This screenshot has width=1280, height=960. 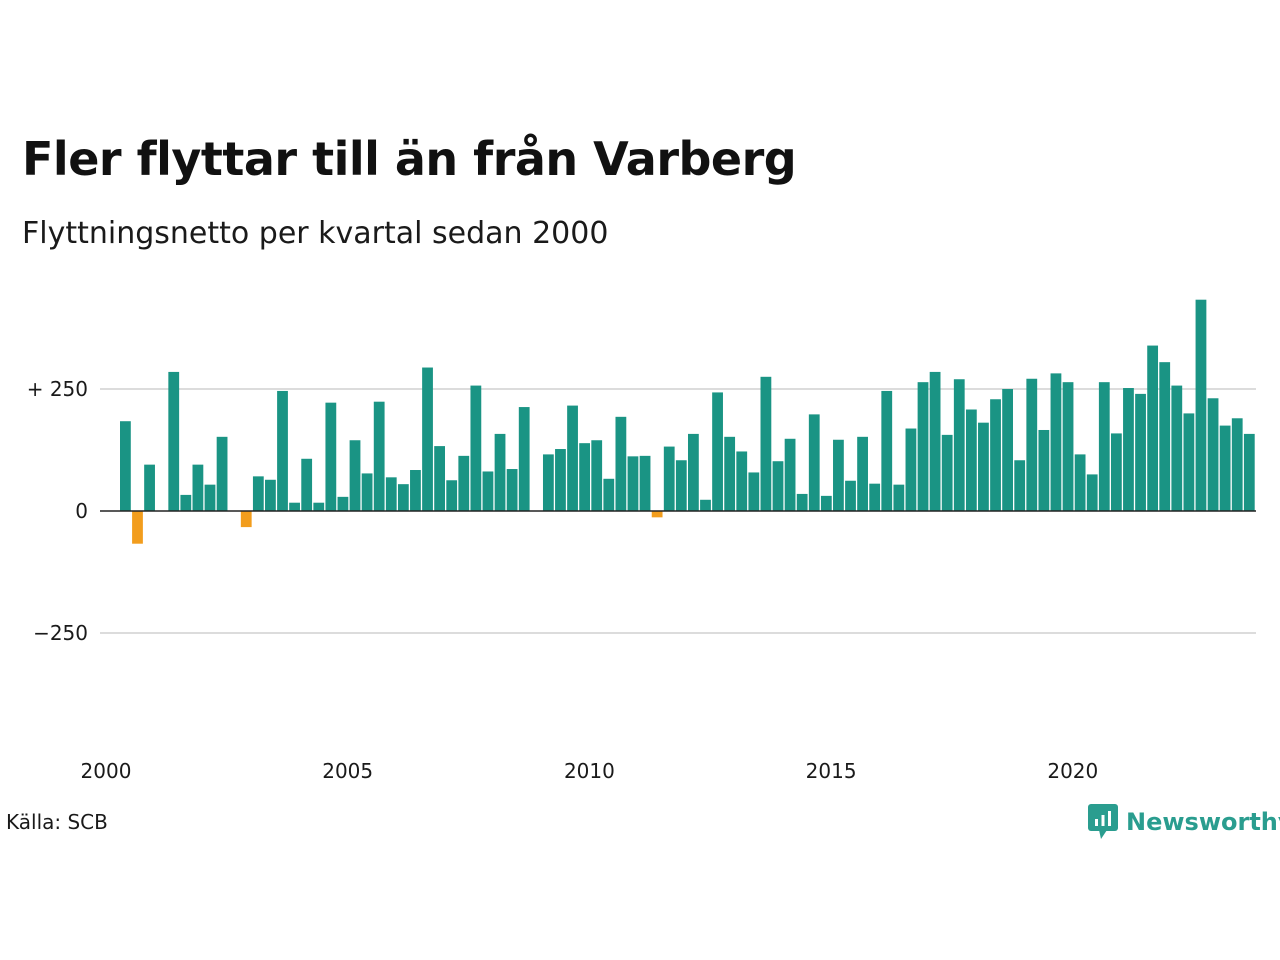 I want to click on bar: 2008 K2: 213, so click(x=524, y=459).